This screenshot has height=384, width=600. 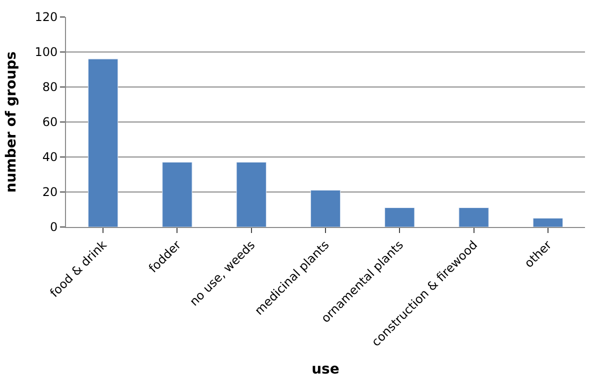 I want to click on y-tick-label: 20, so click(x=50, y=192).